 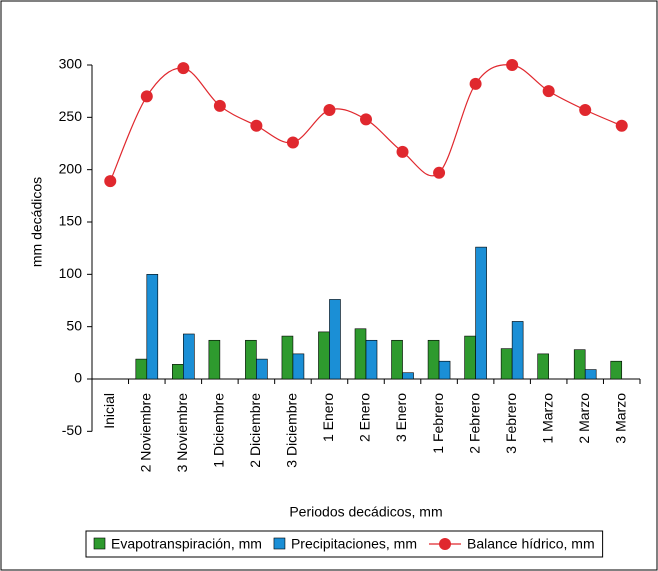 I want to click on legend-marker, so click(x=445, y=544).